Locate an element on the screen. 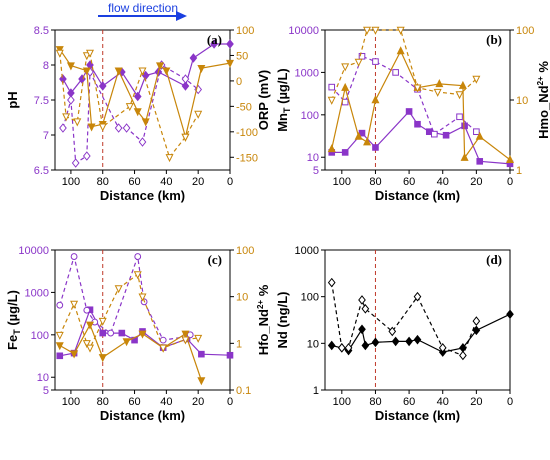 The image size is (550, 460). y-tick-label: 1 is located at coordinates (316, 391).